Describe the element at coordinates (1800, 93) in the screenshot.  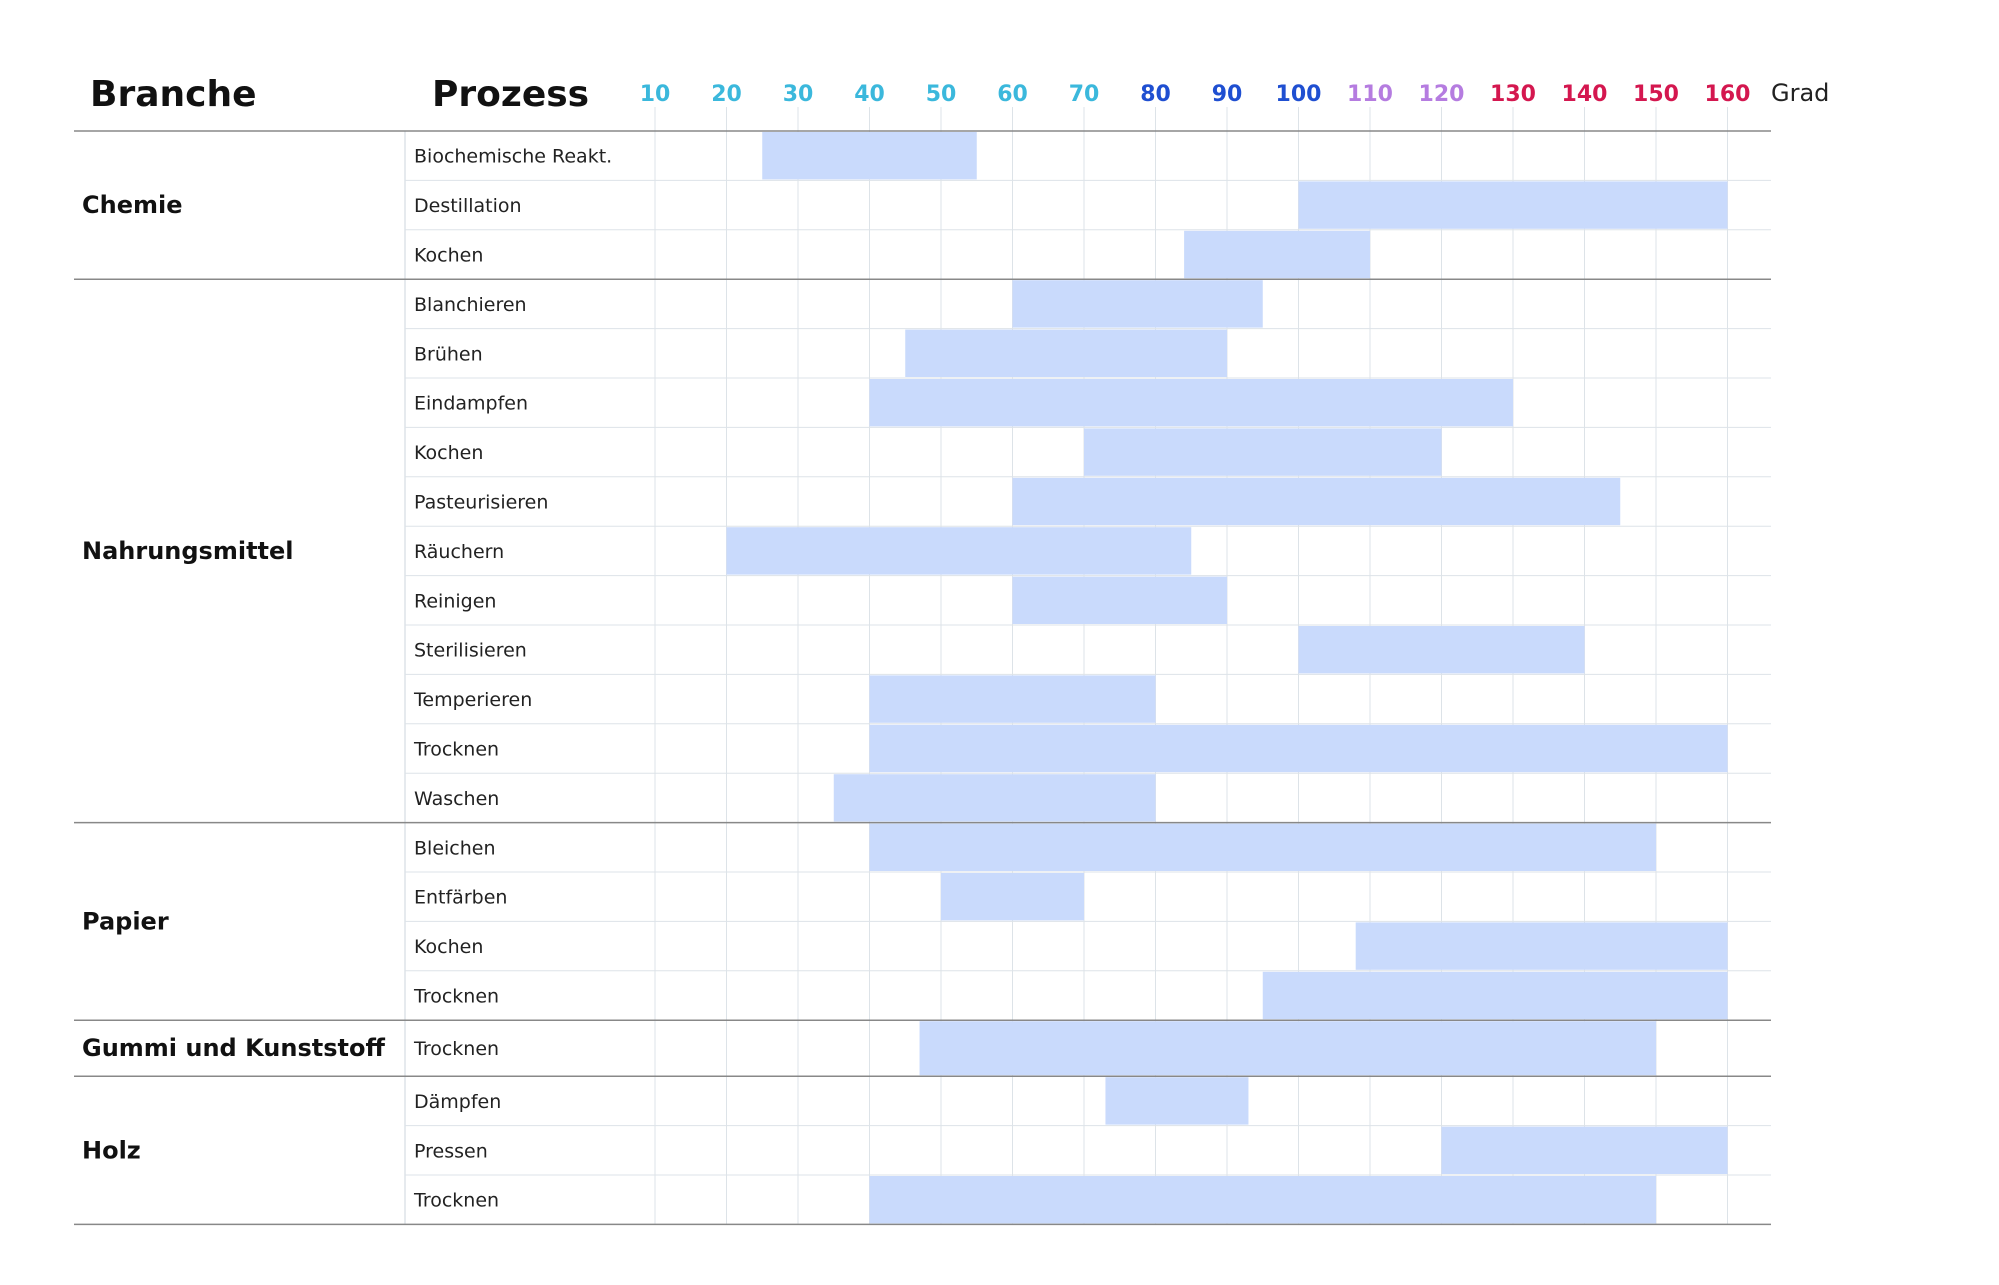
I see `unit-label: Grad` at that location.